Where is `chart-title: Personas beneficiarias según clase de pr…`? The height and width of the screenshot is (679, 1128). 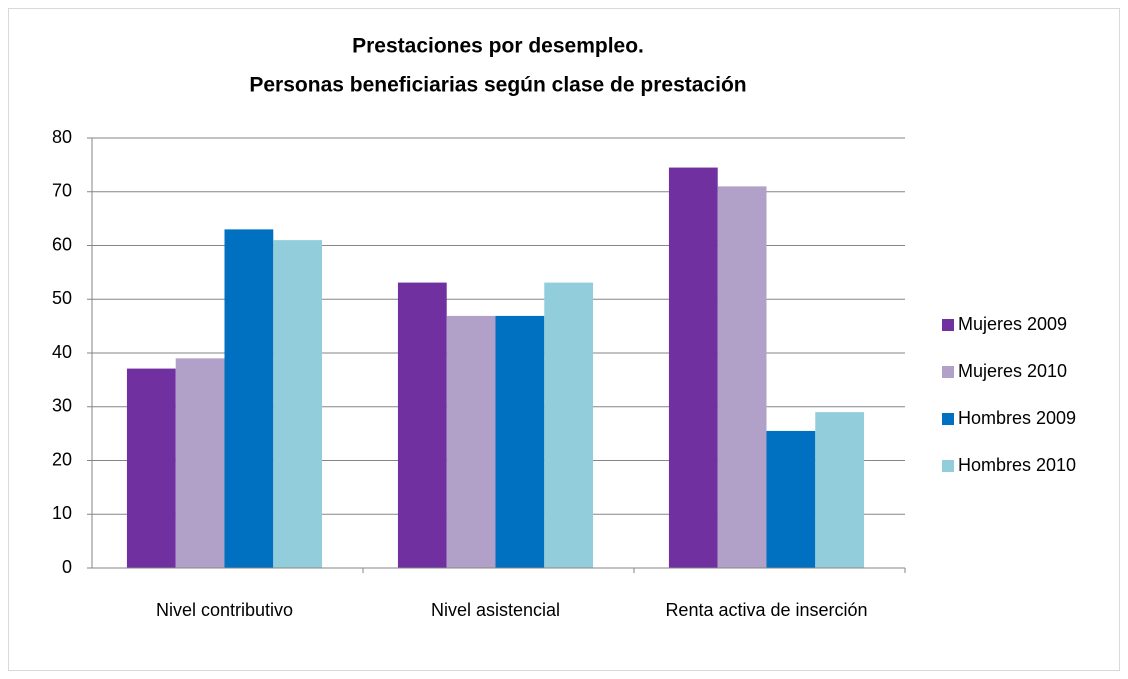 chart-title: Personas beneficiarias según clase de pr… is located at coordinates (497, 85).